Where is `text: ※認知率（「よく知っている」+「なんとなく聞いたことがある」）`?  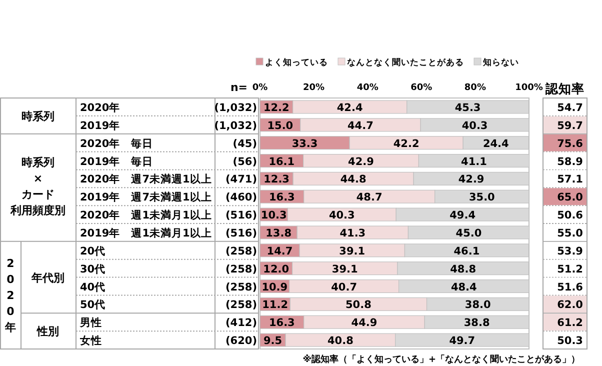
text: ※認知率（「よく知っている」+「なんとなく聞いたことがある」） is located at coordinates (441, 359).